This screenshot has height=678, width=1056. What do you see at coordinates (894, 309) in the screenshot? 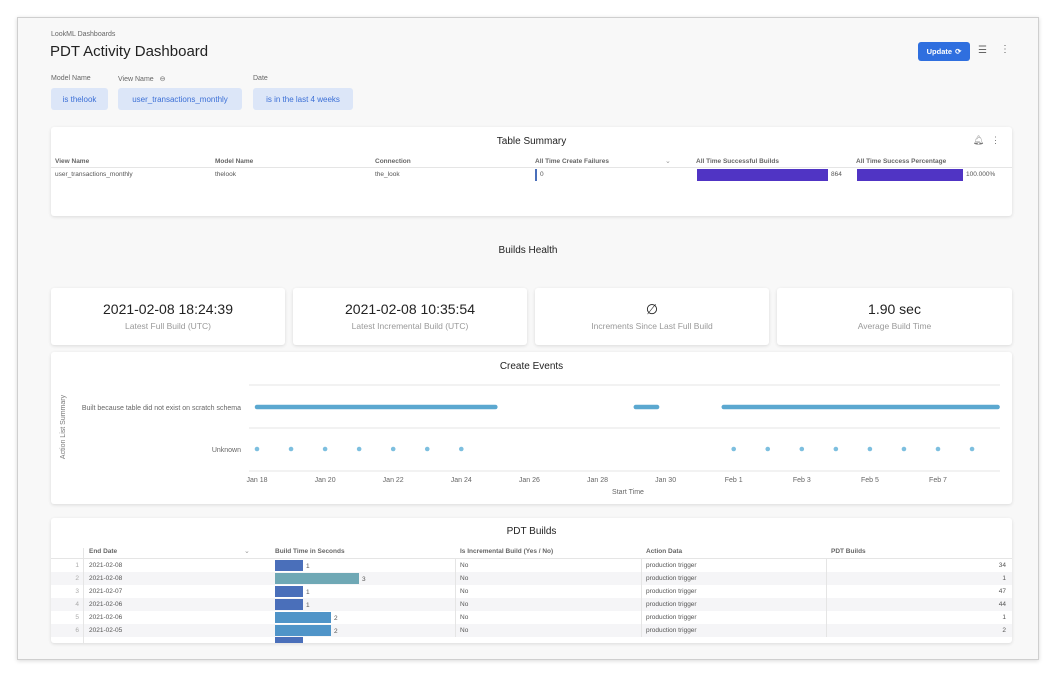
I see `kpi-value: 1.90 sec` at bounding box center [894, 309].